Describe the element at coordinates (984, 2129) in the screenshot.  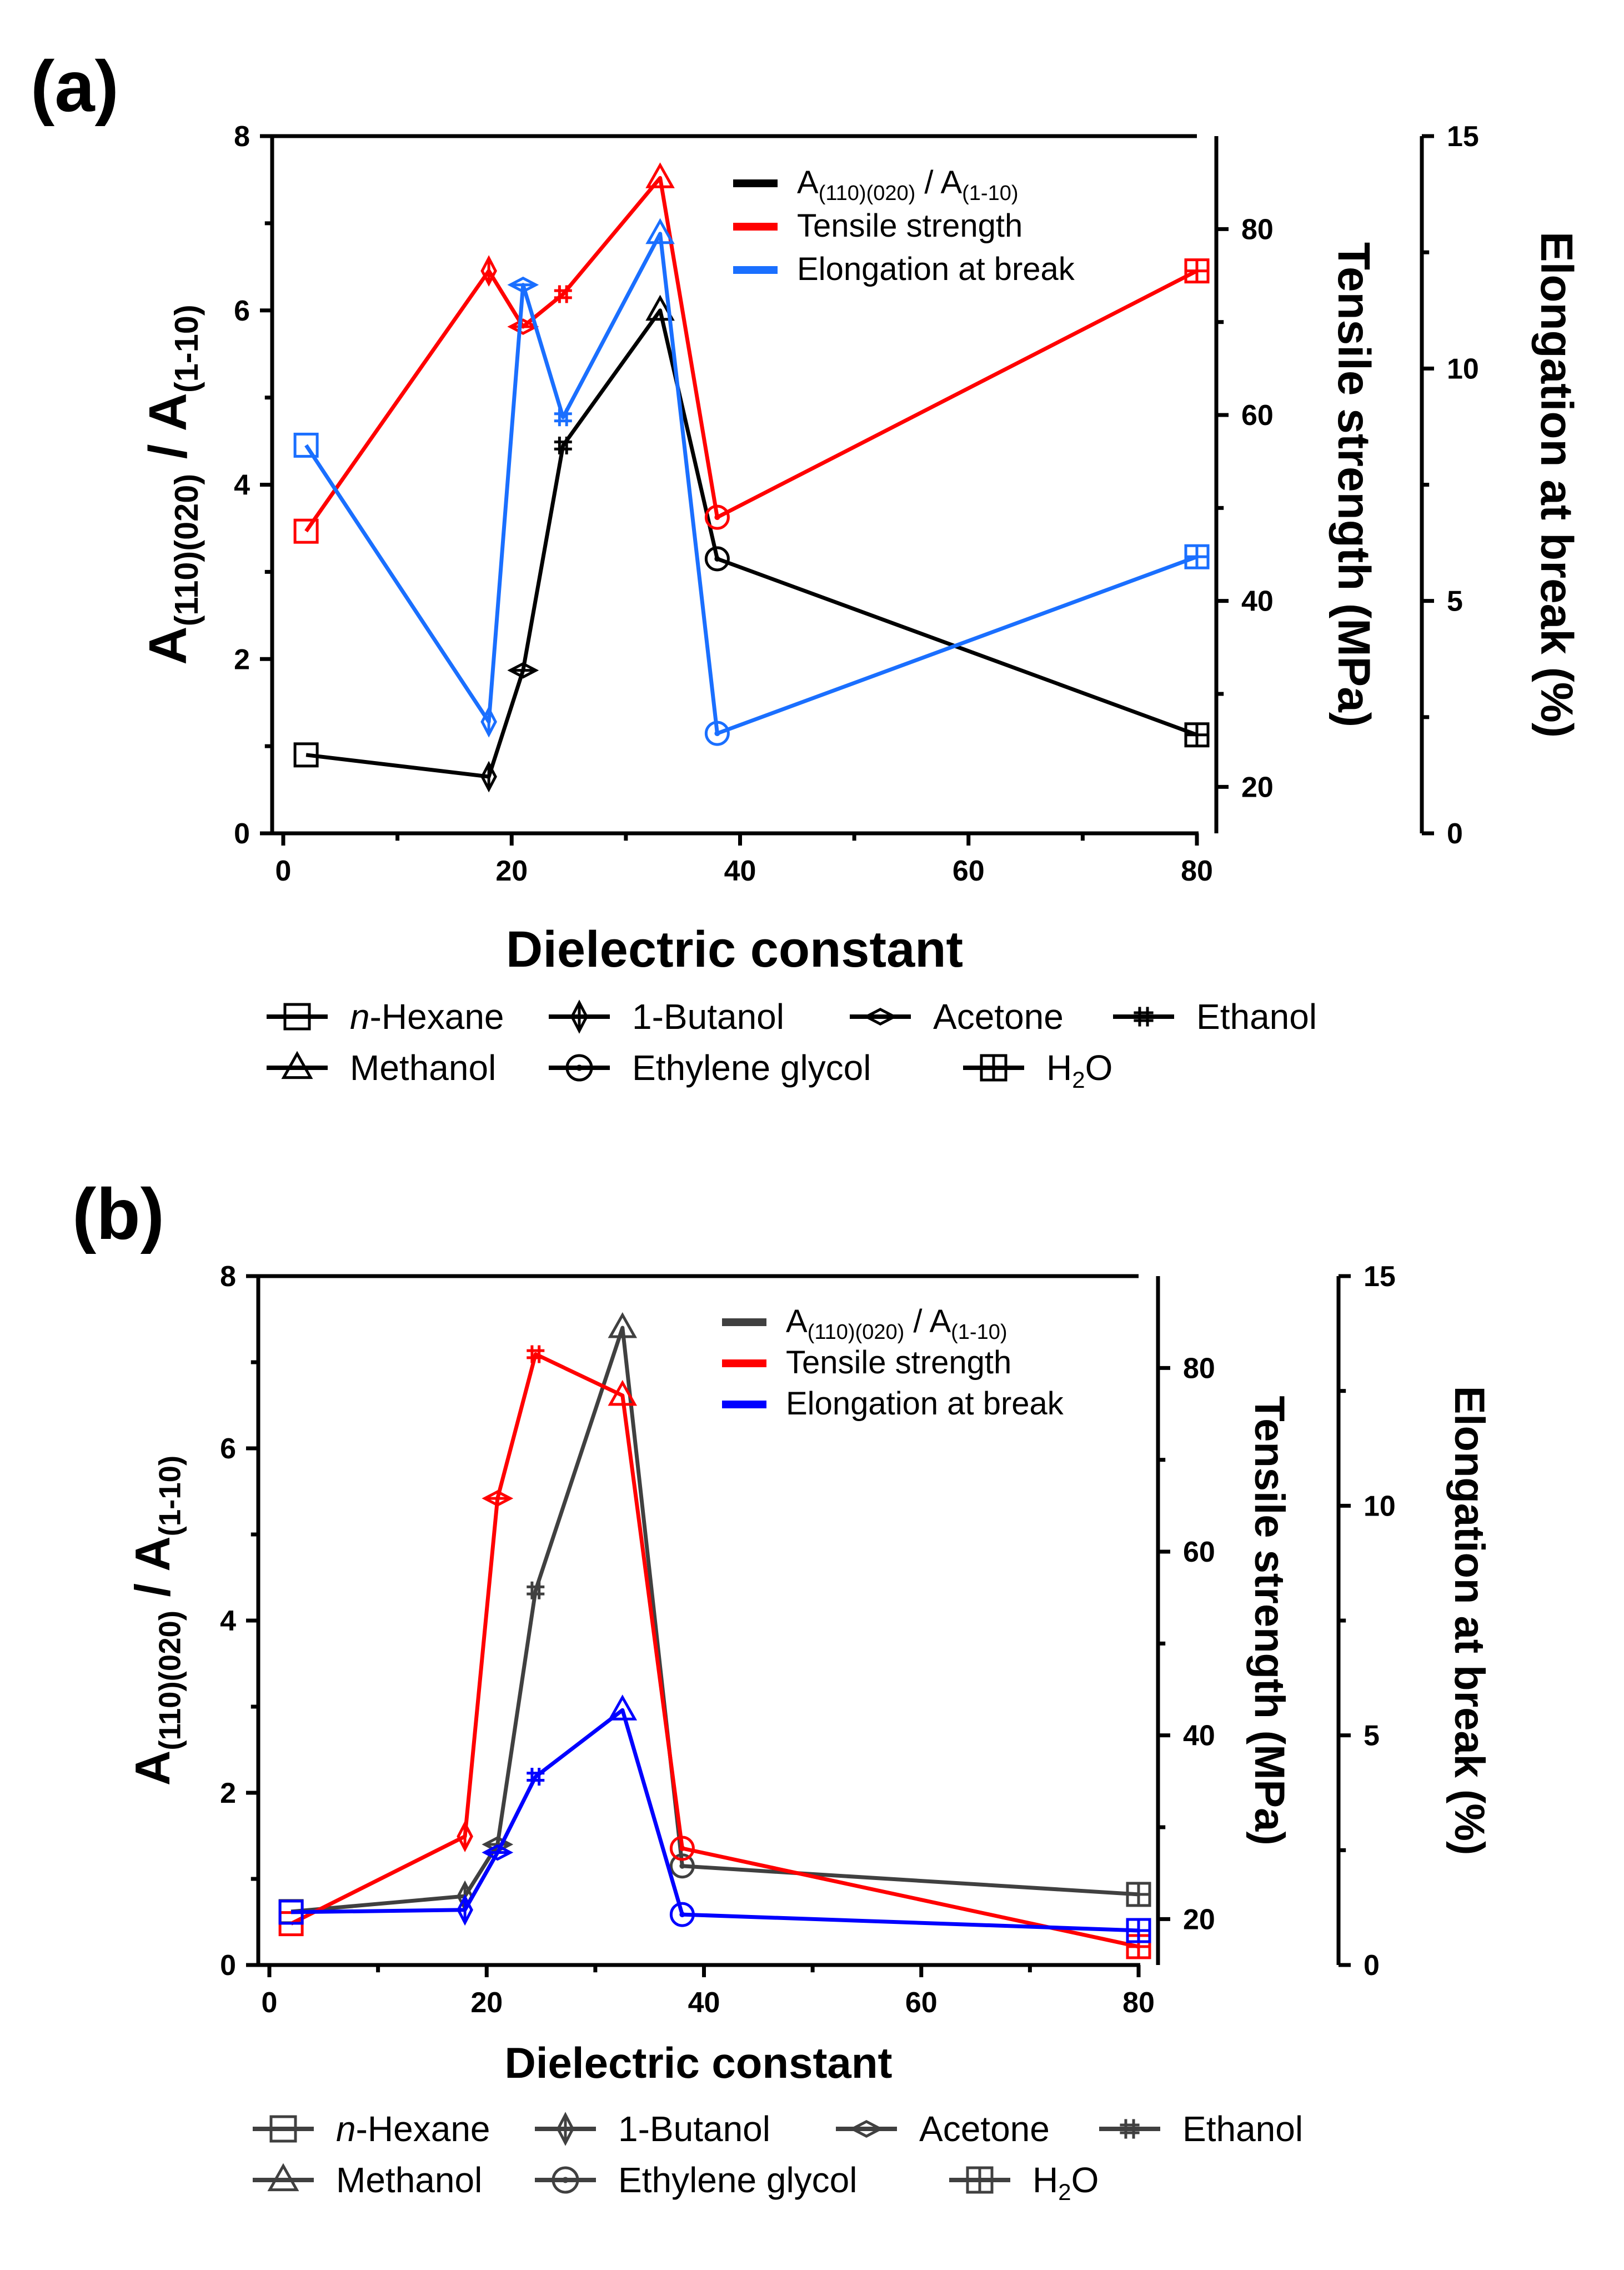
I see `marker-legend-label: Acetone` at that location.